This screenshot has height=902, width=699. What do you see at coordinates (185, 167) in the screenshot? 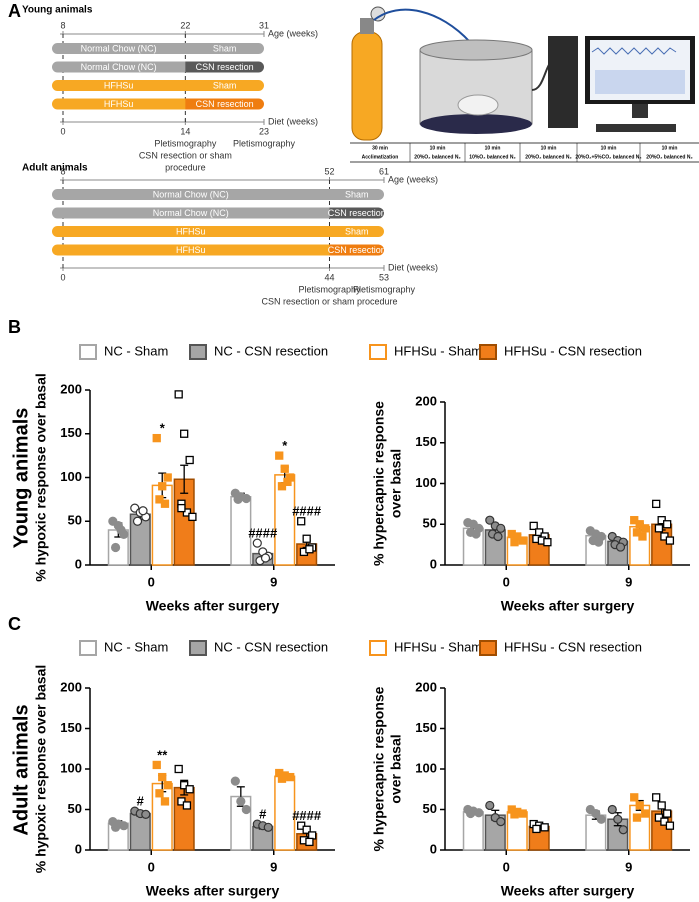
I see `note-line: procedure` at bounding box center [185, 167].